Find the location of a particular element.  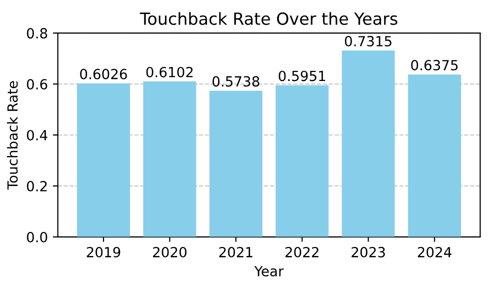

data-label: 0.7315 is located at coordinates (368, 41).